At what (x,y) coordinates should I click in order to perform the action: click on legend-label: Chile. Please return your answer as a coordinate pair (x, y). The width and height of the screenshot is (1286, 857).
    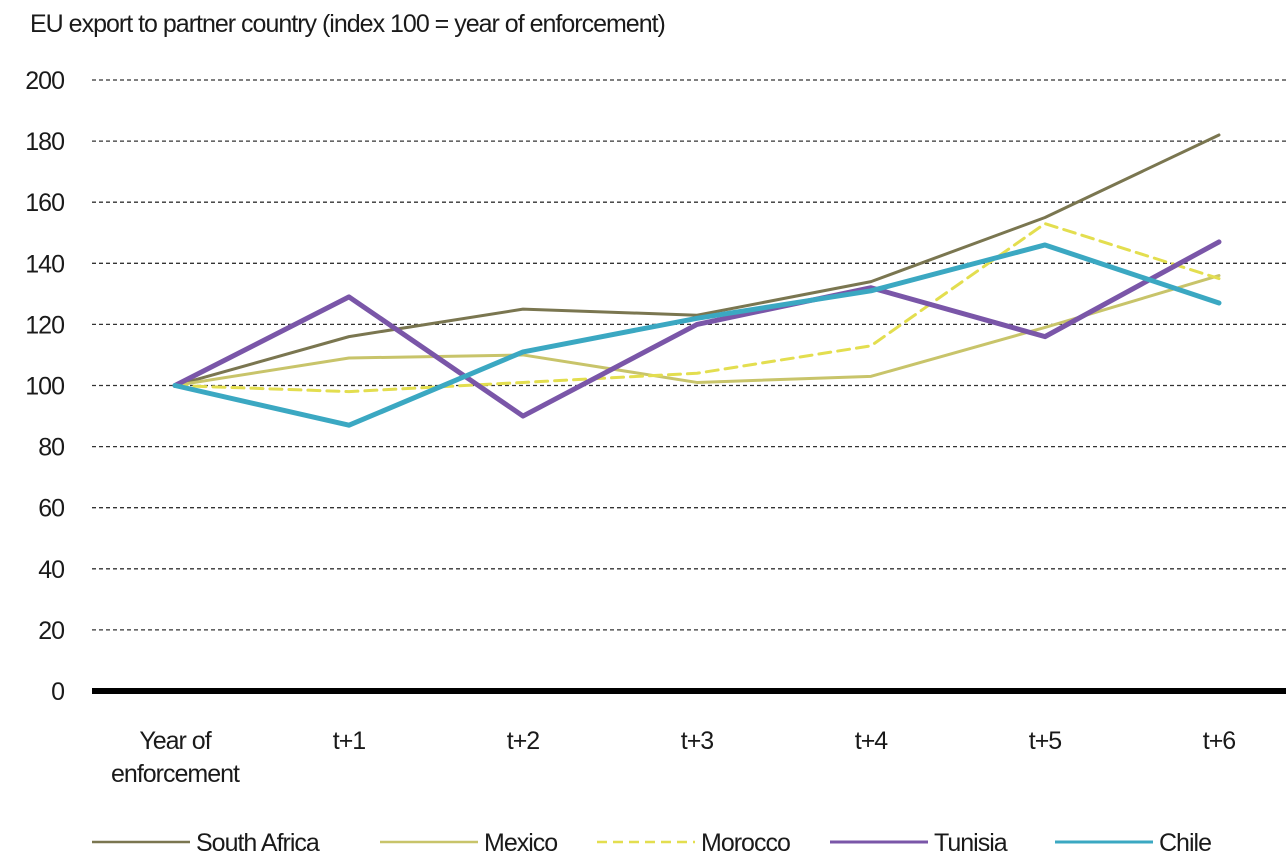
    Looking at the image, I should click on (1185, 843).